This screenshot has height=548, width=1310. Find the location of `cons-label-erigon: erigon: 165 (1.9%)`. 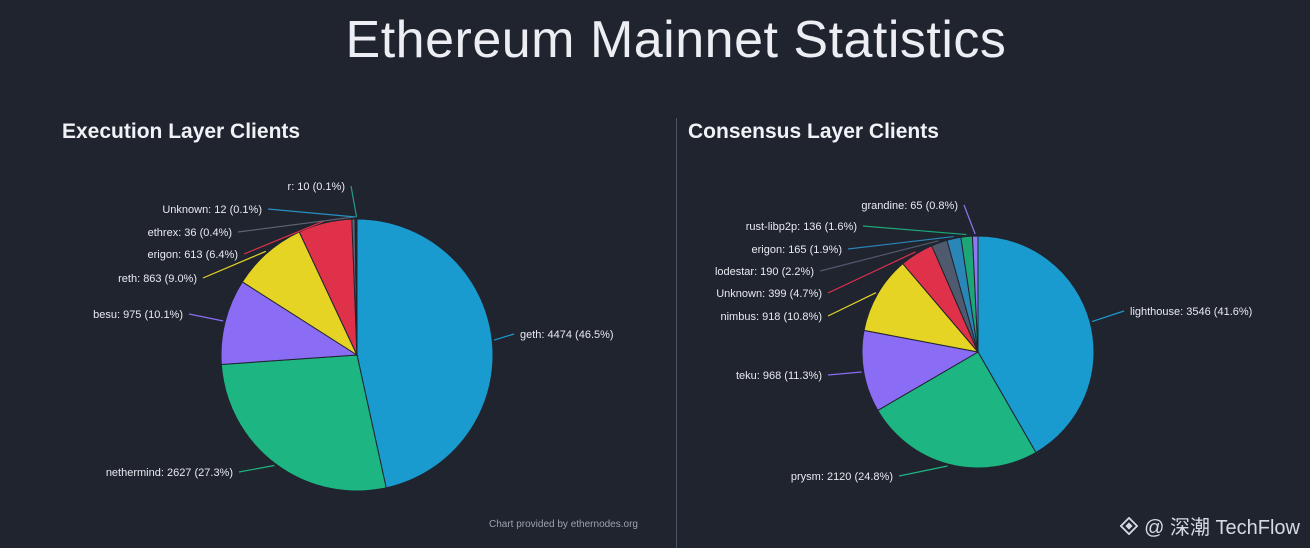

cons-label-erigon: erigon: 165 (1.9%) is located at coordinates (797, 250).